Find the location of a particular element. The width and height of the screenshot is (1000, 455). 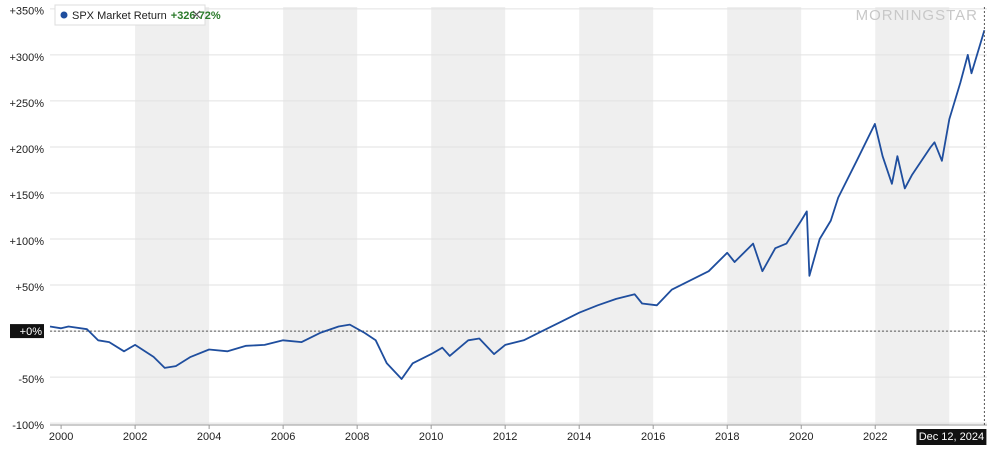

legend-box is located at coordinates (130, 15).